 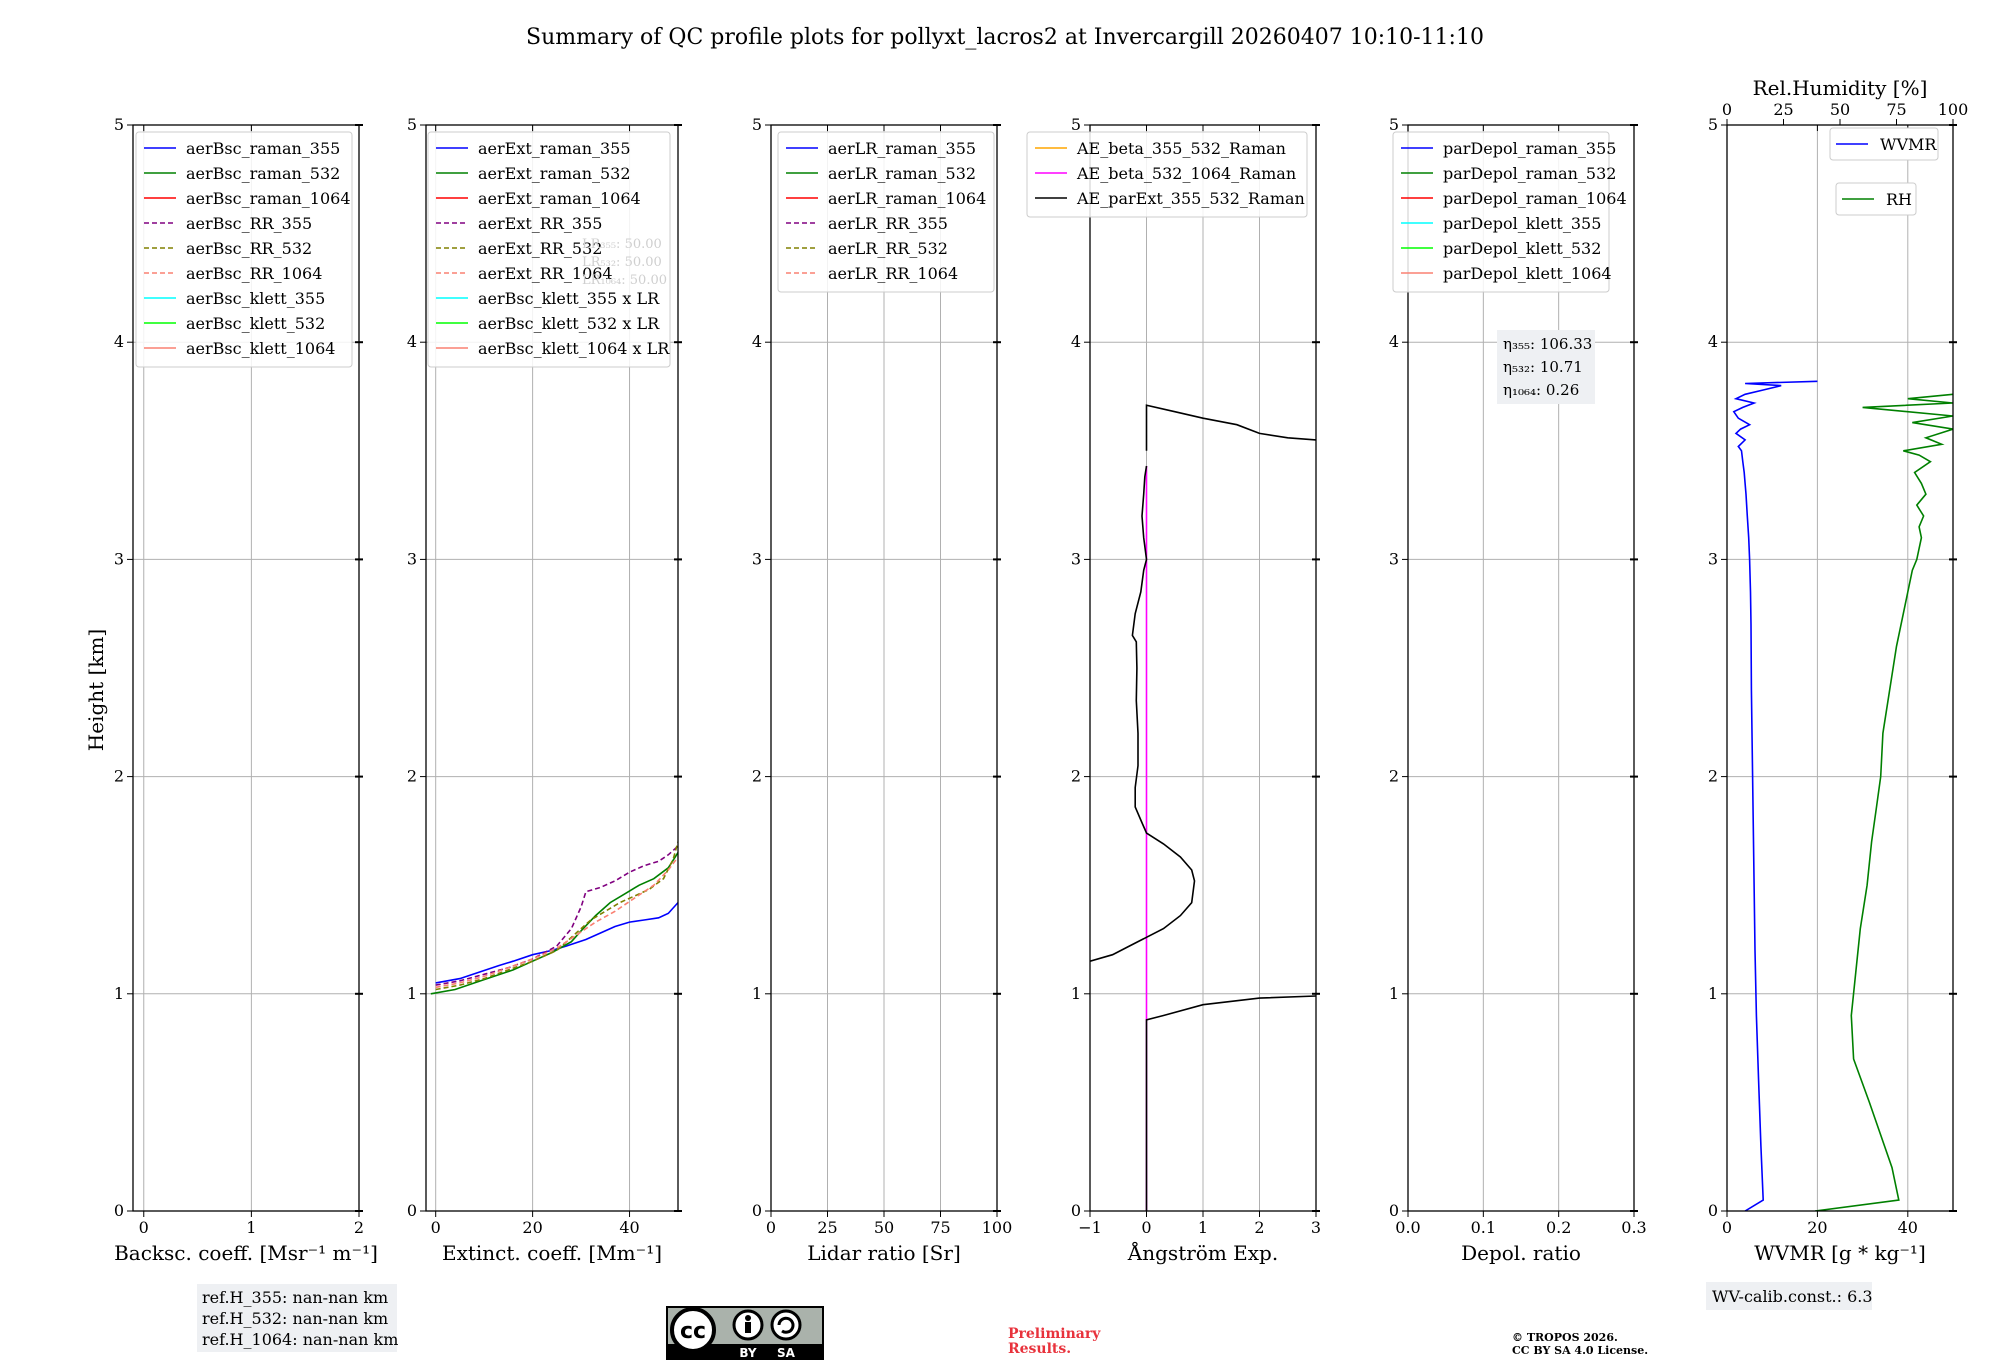 What do you see at coordinates (260, 348) in the screenshot?
I see `legend-label-aerBsc_klett_1064: aerBsc_klett_1064` at bounding box center [260, 348].